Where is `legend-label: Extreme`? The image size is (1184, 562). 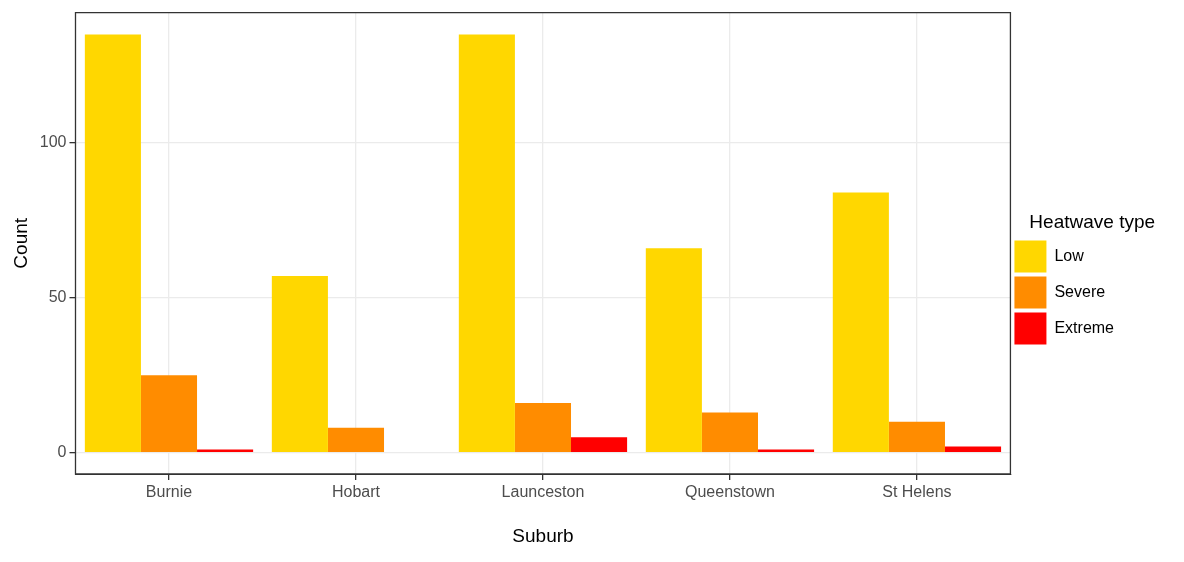 legend-label: Extreme is located at coordinates (1084, 327).